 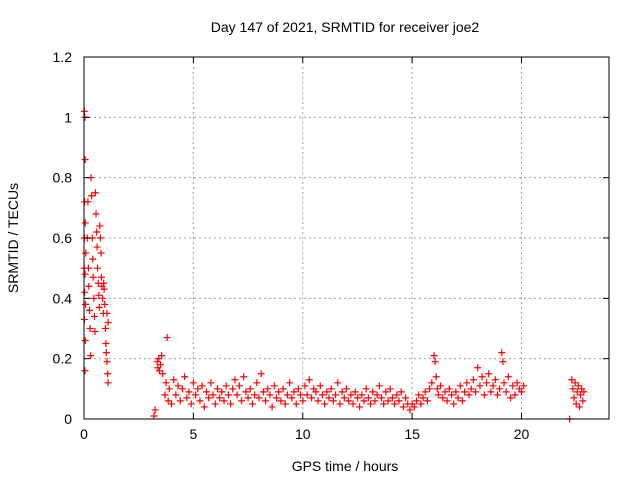 What do you see at coordinates (412, 434) in the screenshot?
I see `x-tick-label: 15` at bounding box center [412, 434].